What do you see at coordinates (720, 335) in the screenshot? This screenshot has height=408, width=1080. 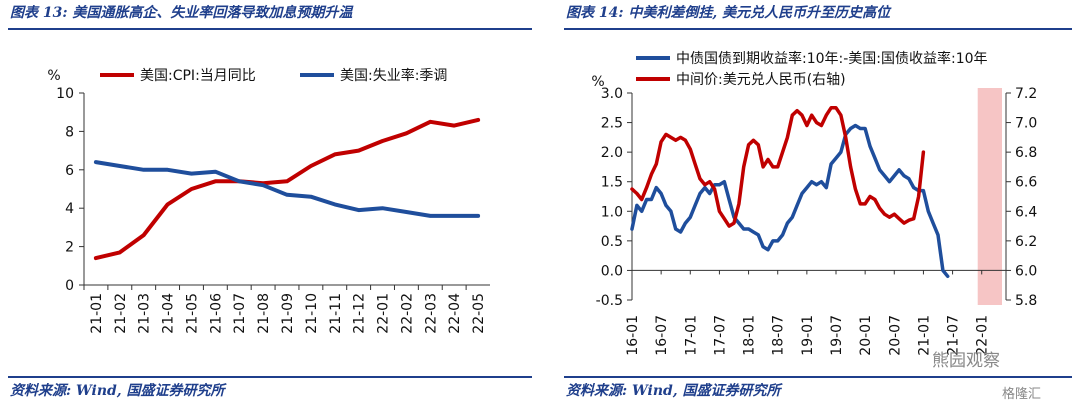 I see `x-tick-label: 17-07` at bounding box center [720, 335].